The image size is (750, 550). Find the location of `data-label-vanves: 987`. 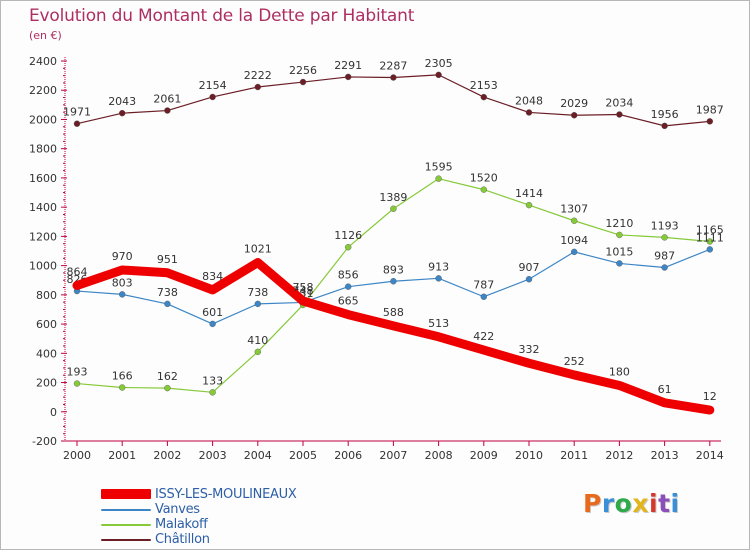

data-label-vanves: 987 is located at coordinates (664, 256).